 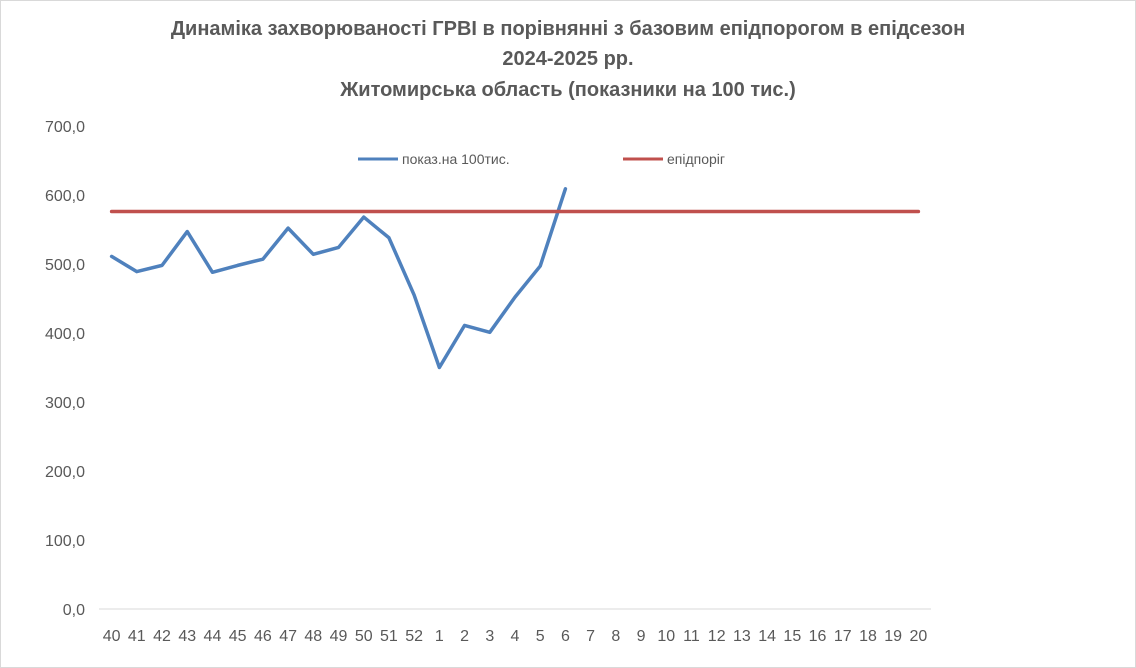 What do you see at coordinates (489, 636) in the screenshot?
I see `x-tick-label: 3` at bounding box center [489, 636].